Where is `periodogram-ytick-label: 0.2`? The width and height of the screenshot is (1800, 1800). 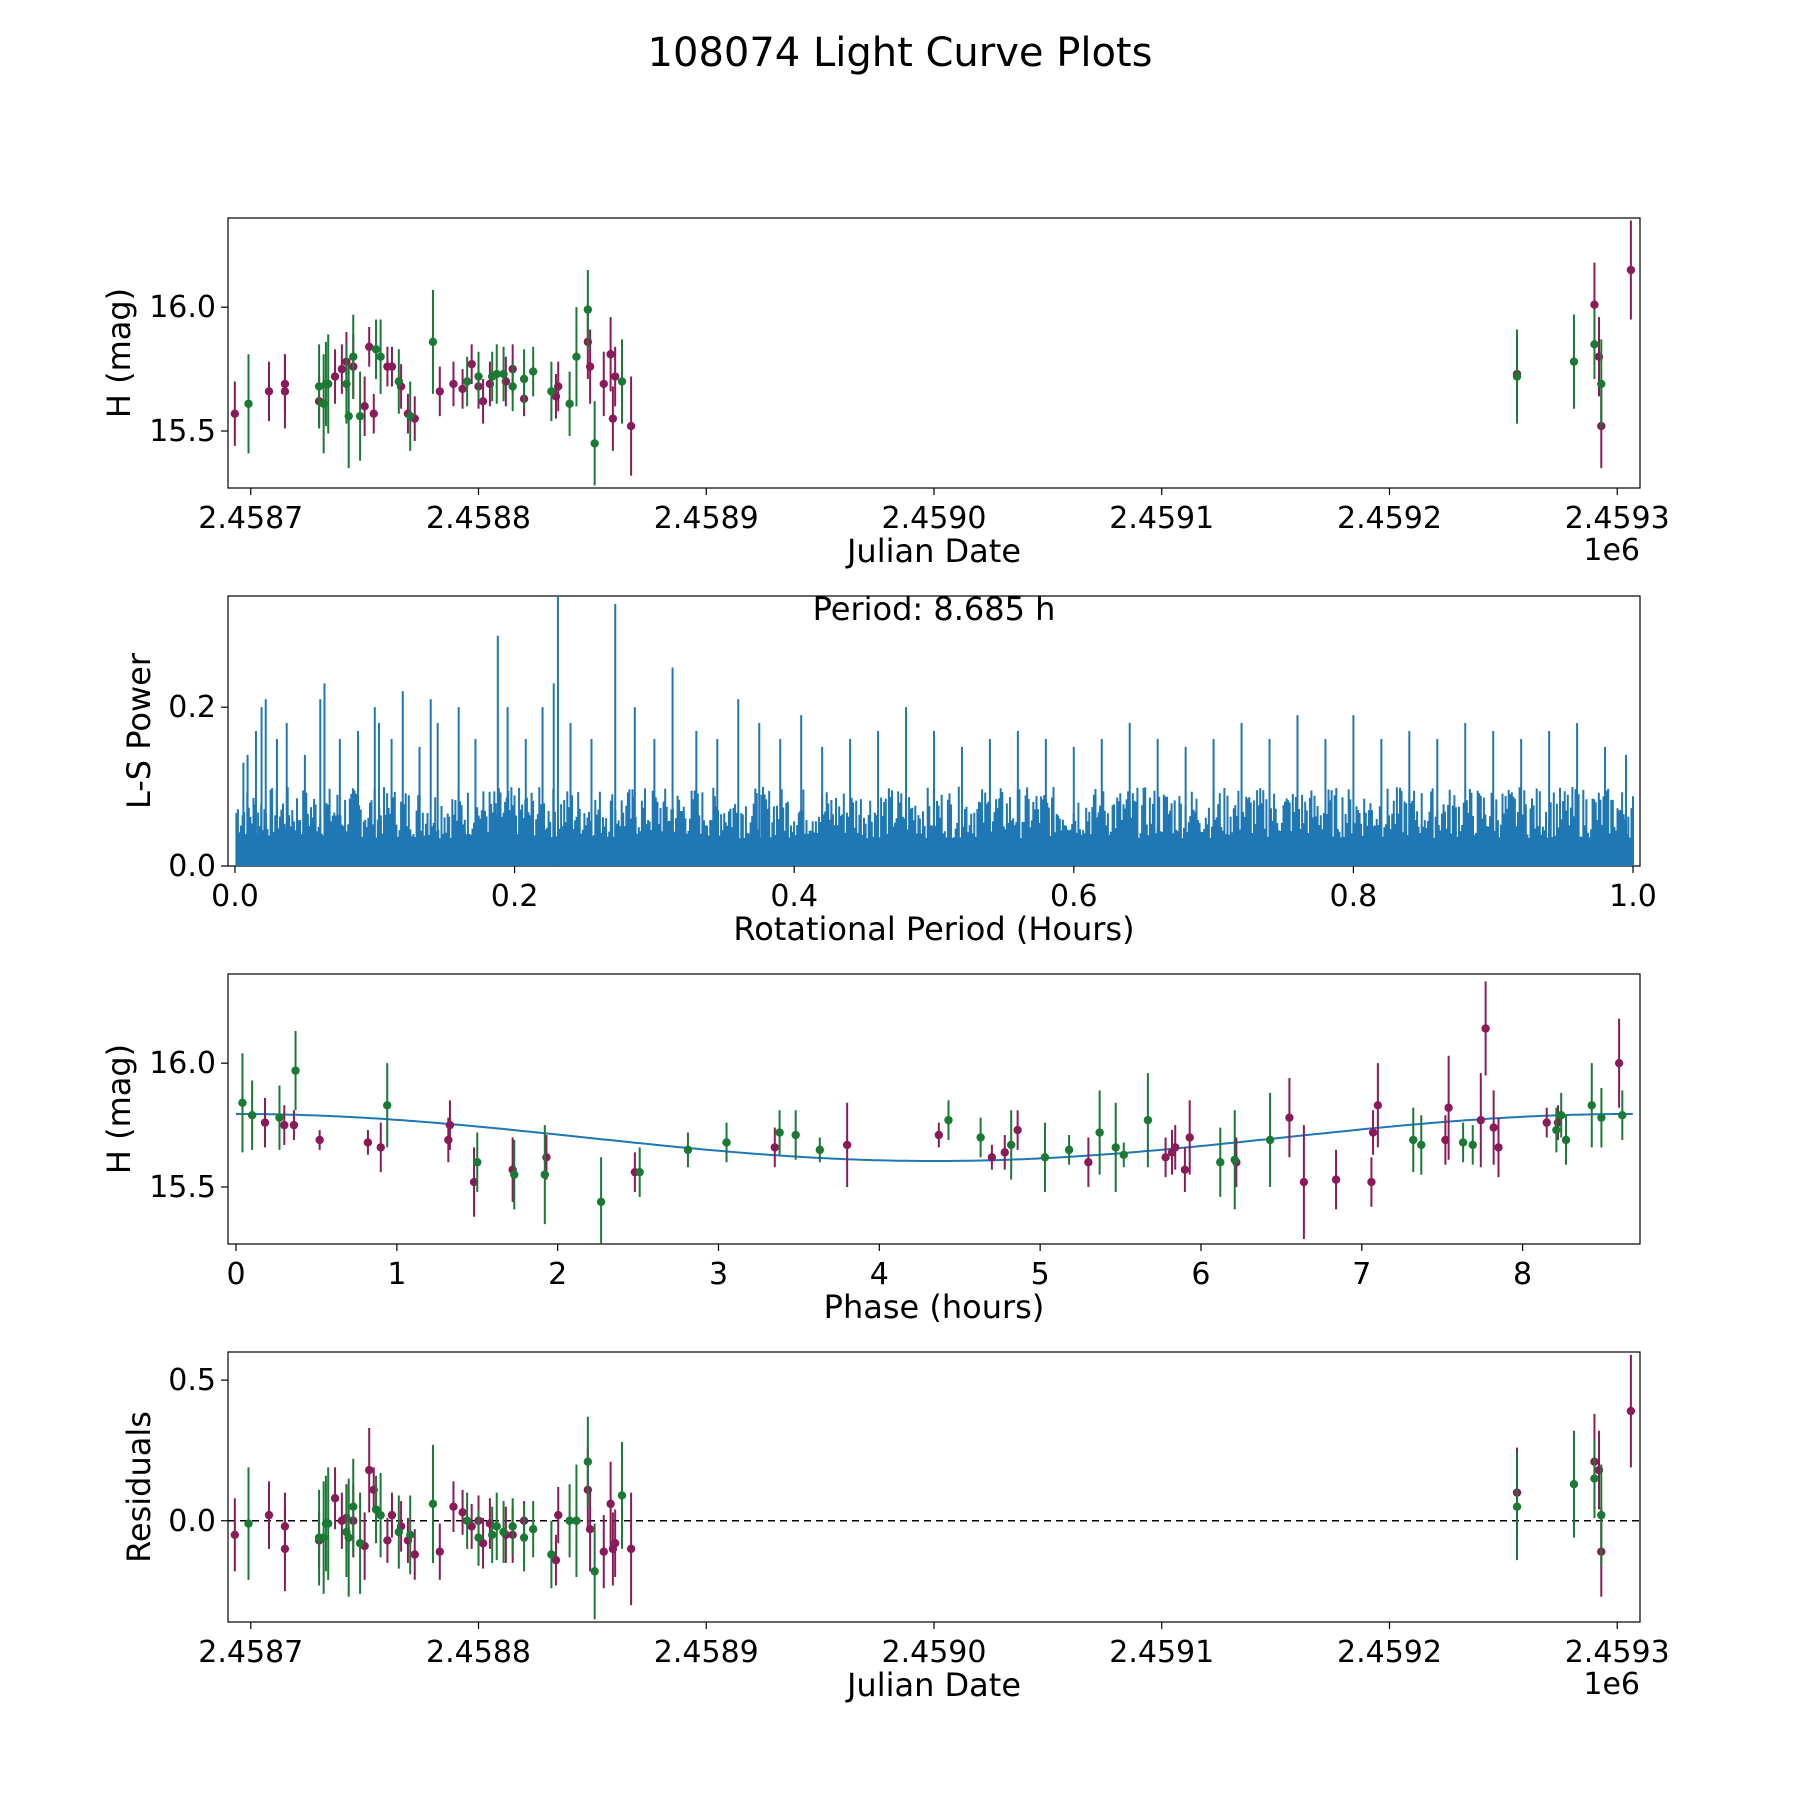 periodogram-ytick-label: 0.2 is located at coordinates (192, 707).